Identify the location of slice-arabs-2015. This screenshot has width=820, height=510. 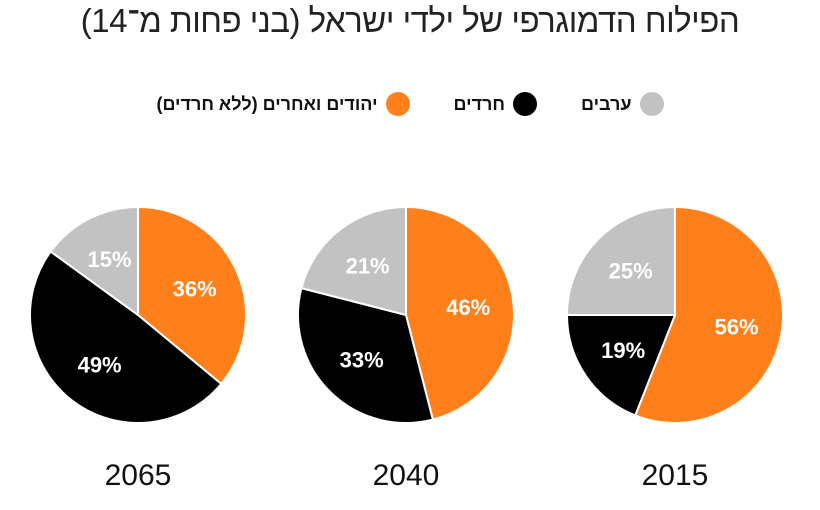
(620, 260).